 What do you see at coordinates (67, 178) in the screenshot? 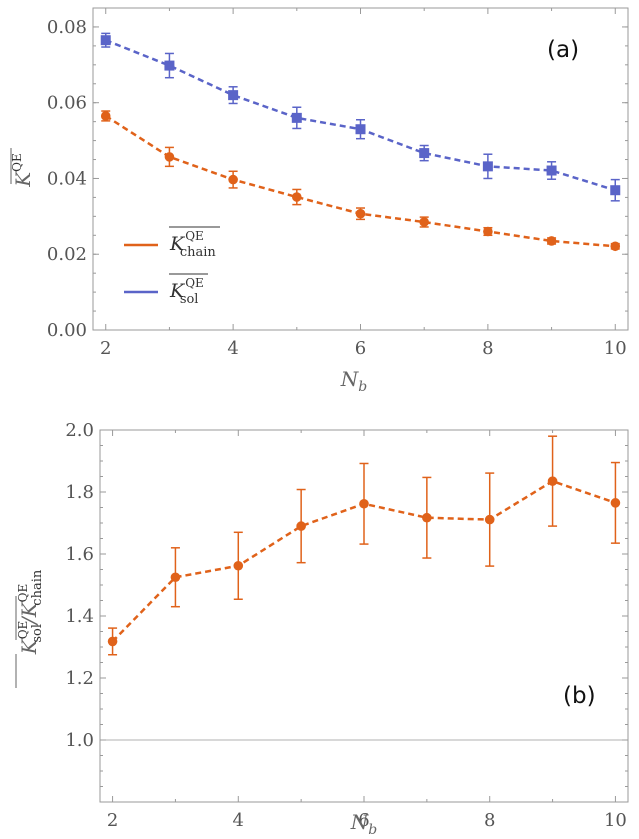
I see `y-tick-label: 0.04` at bounding box center [67, 178].